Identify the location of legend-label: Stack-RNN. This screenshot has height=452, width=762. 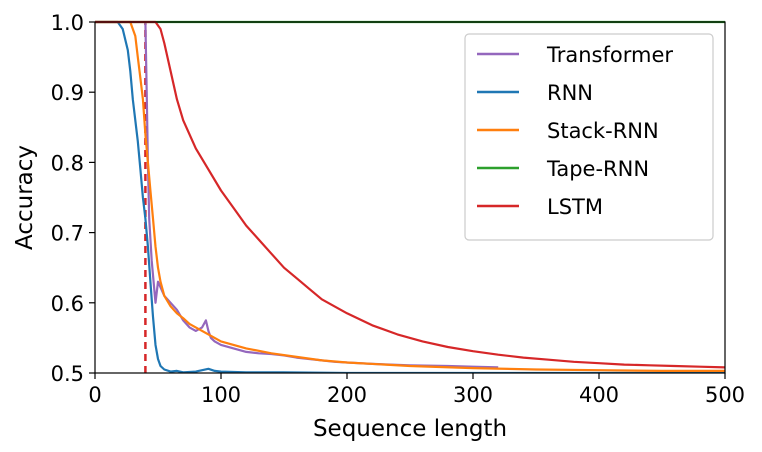
(603, 131).